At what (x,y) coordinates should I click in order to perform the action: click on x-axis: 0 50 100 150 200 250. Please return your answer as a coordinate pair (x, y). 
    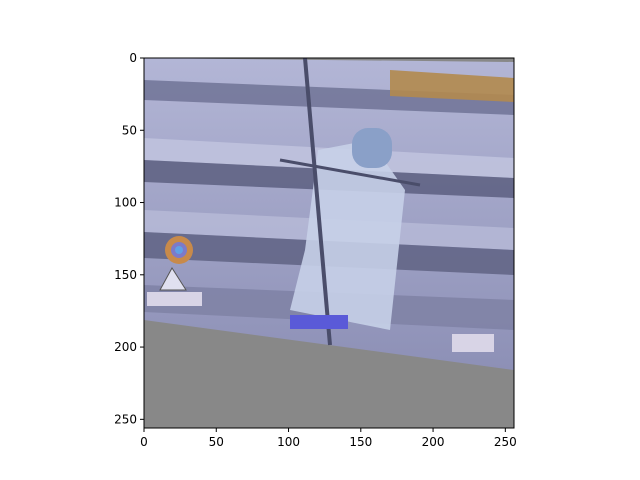
    Looking at the image, I should click on (328, 438).